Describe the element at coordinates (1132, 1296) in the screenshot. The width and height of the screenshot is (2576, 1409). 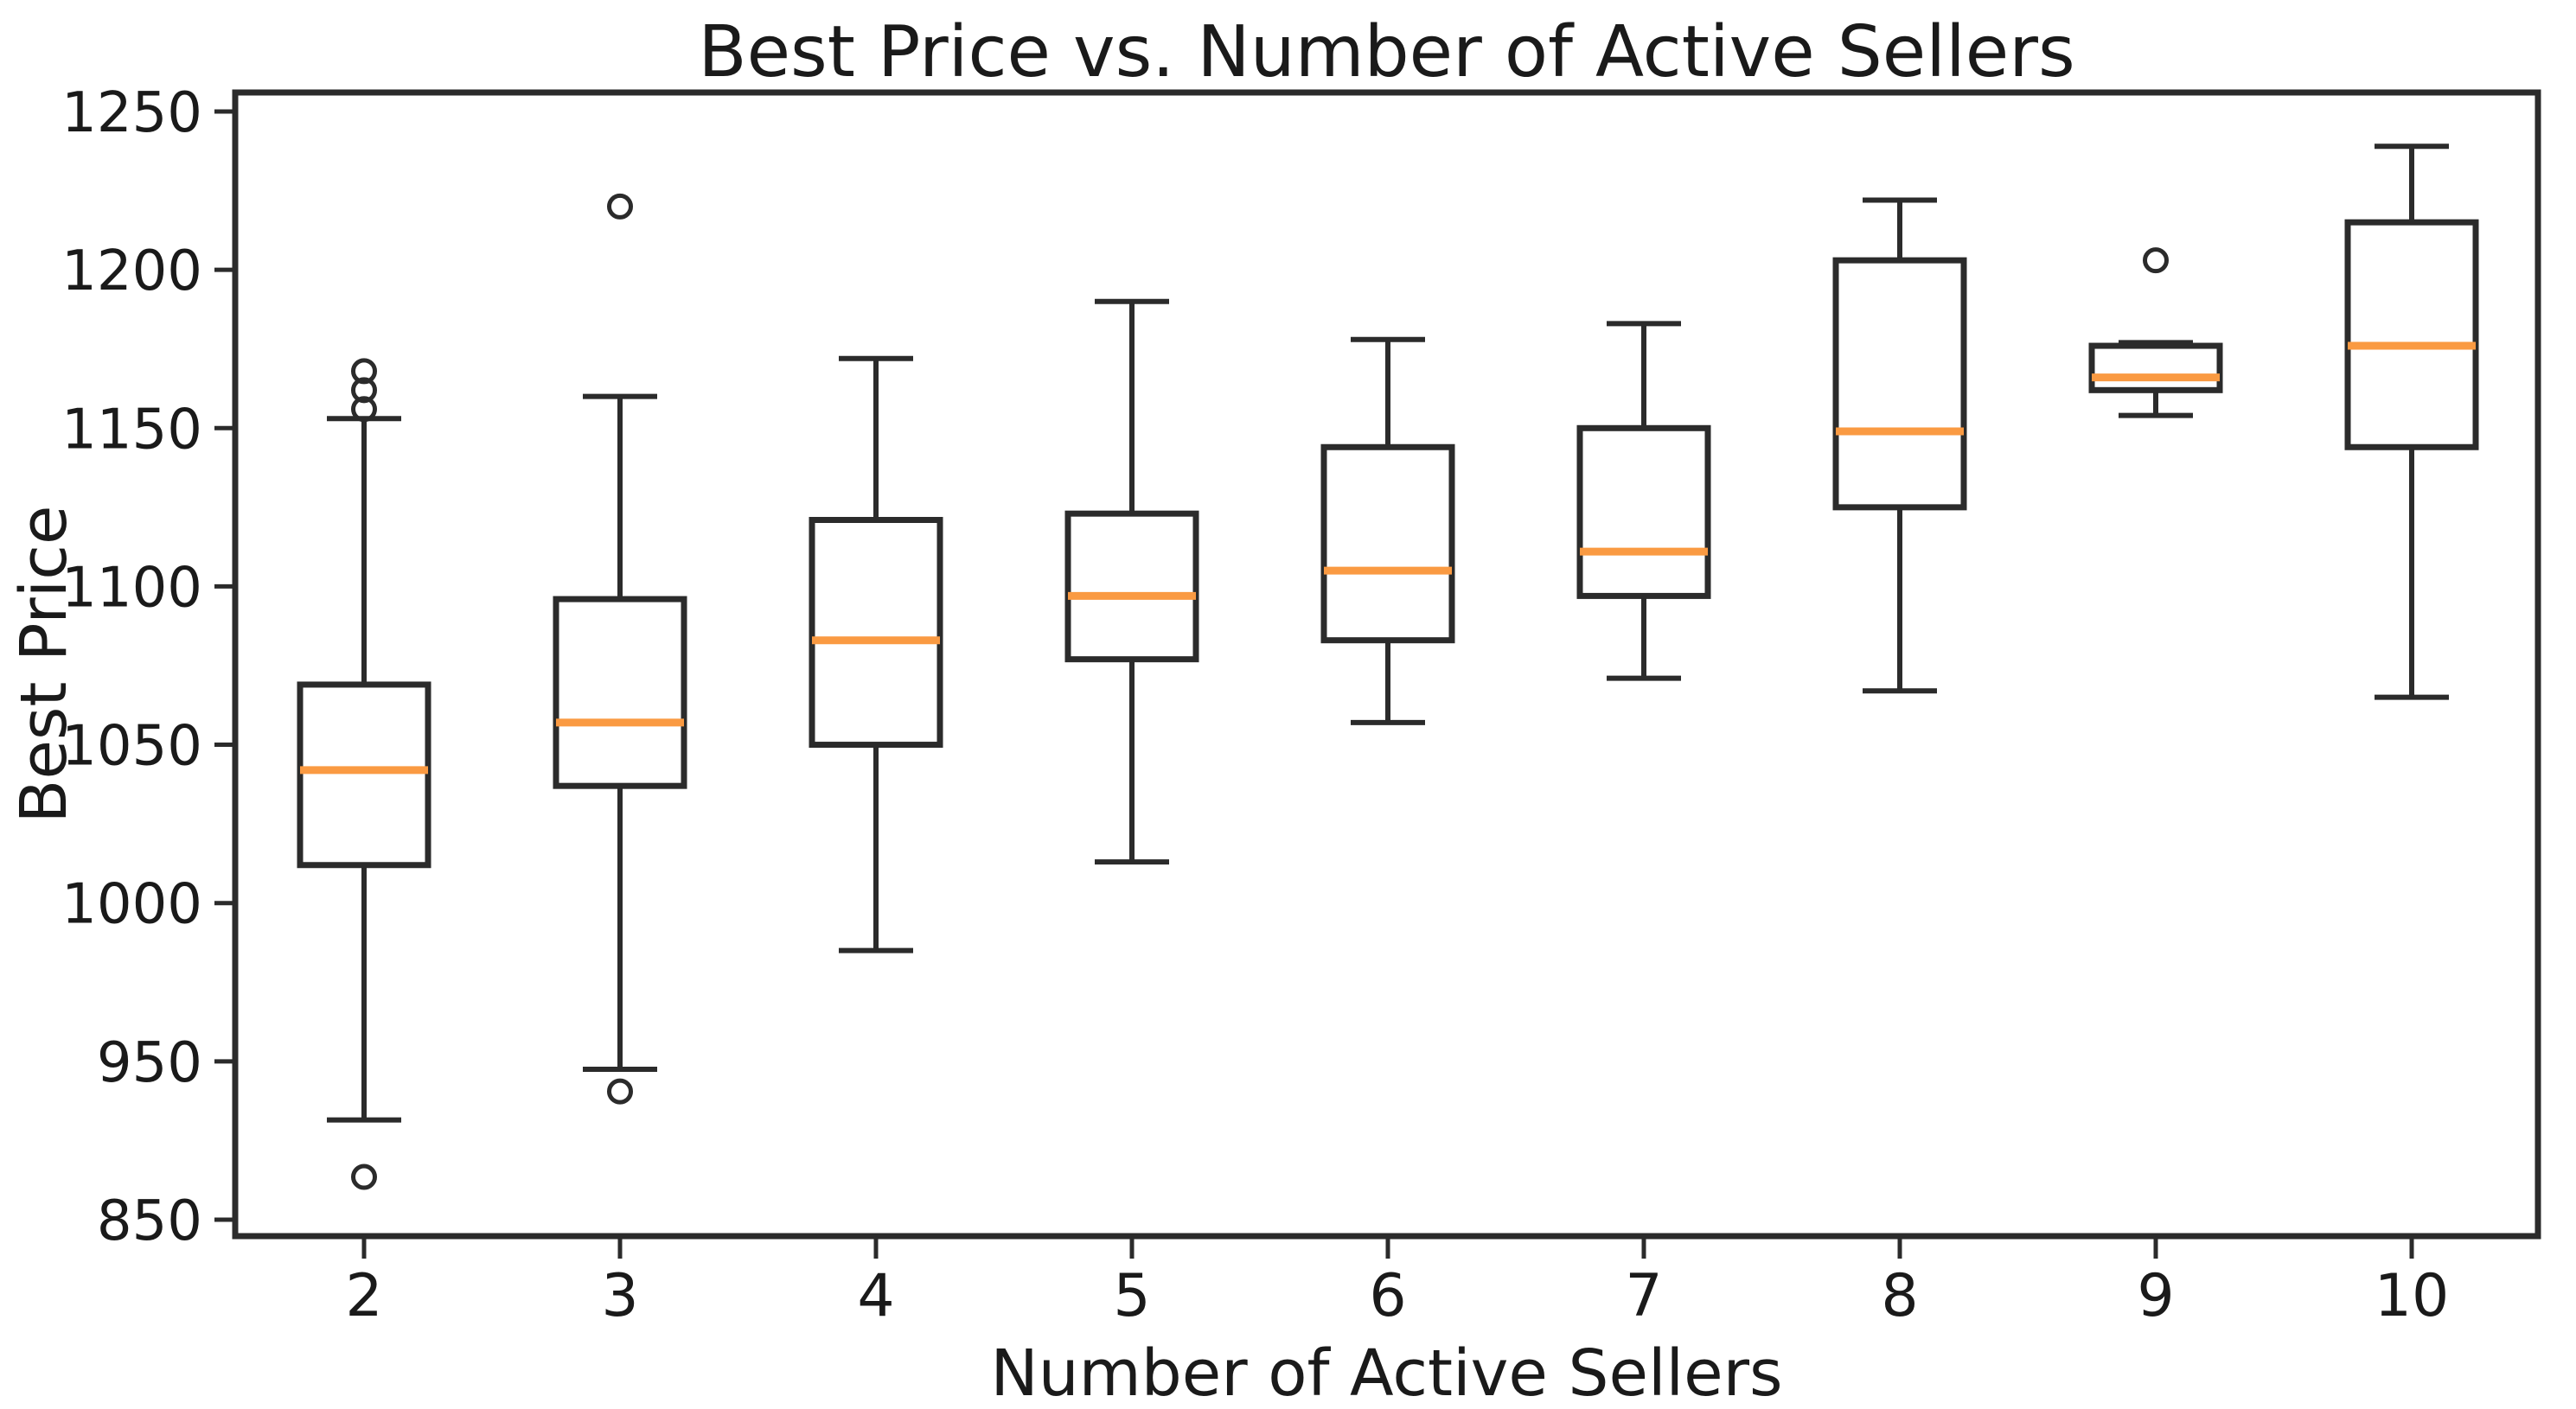
I see `x-tick-label: 5` at that location.